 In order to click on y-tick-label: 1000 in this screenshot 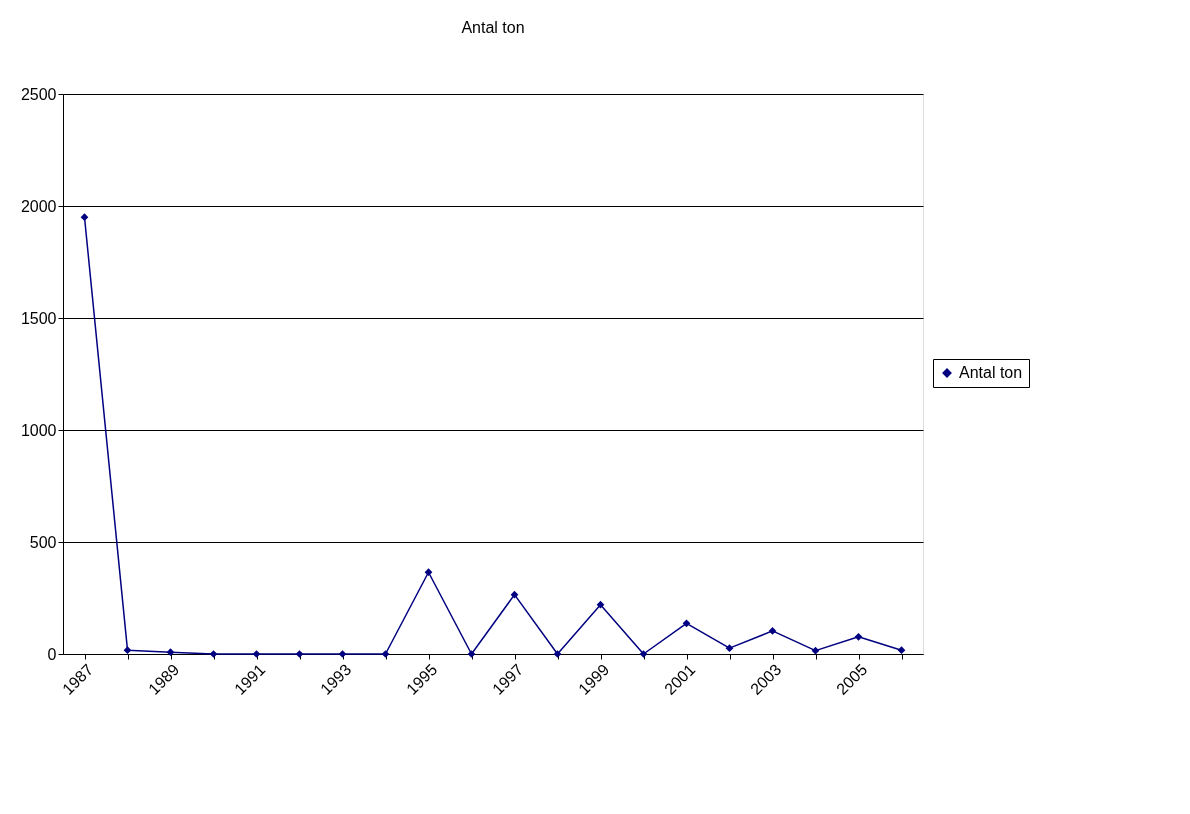, I will do `click(38, 430)`.